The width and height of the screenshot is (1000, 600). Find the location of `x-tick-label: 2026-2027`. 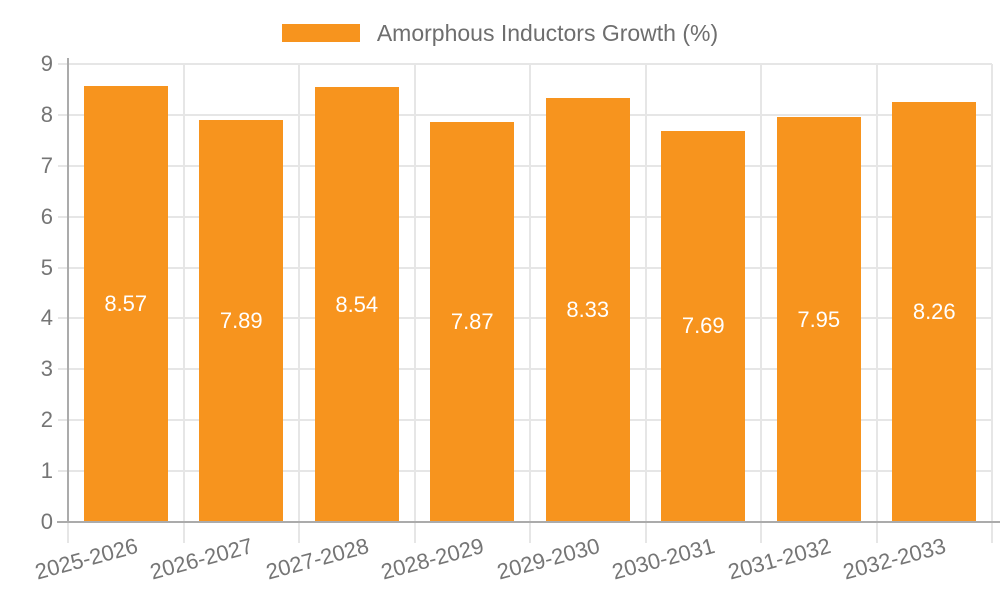

x-tick-label: 2026-2027 is located at coordinates (201, 559).